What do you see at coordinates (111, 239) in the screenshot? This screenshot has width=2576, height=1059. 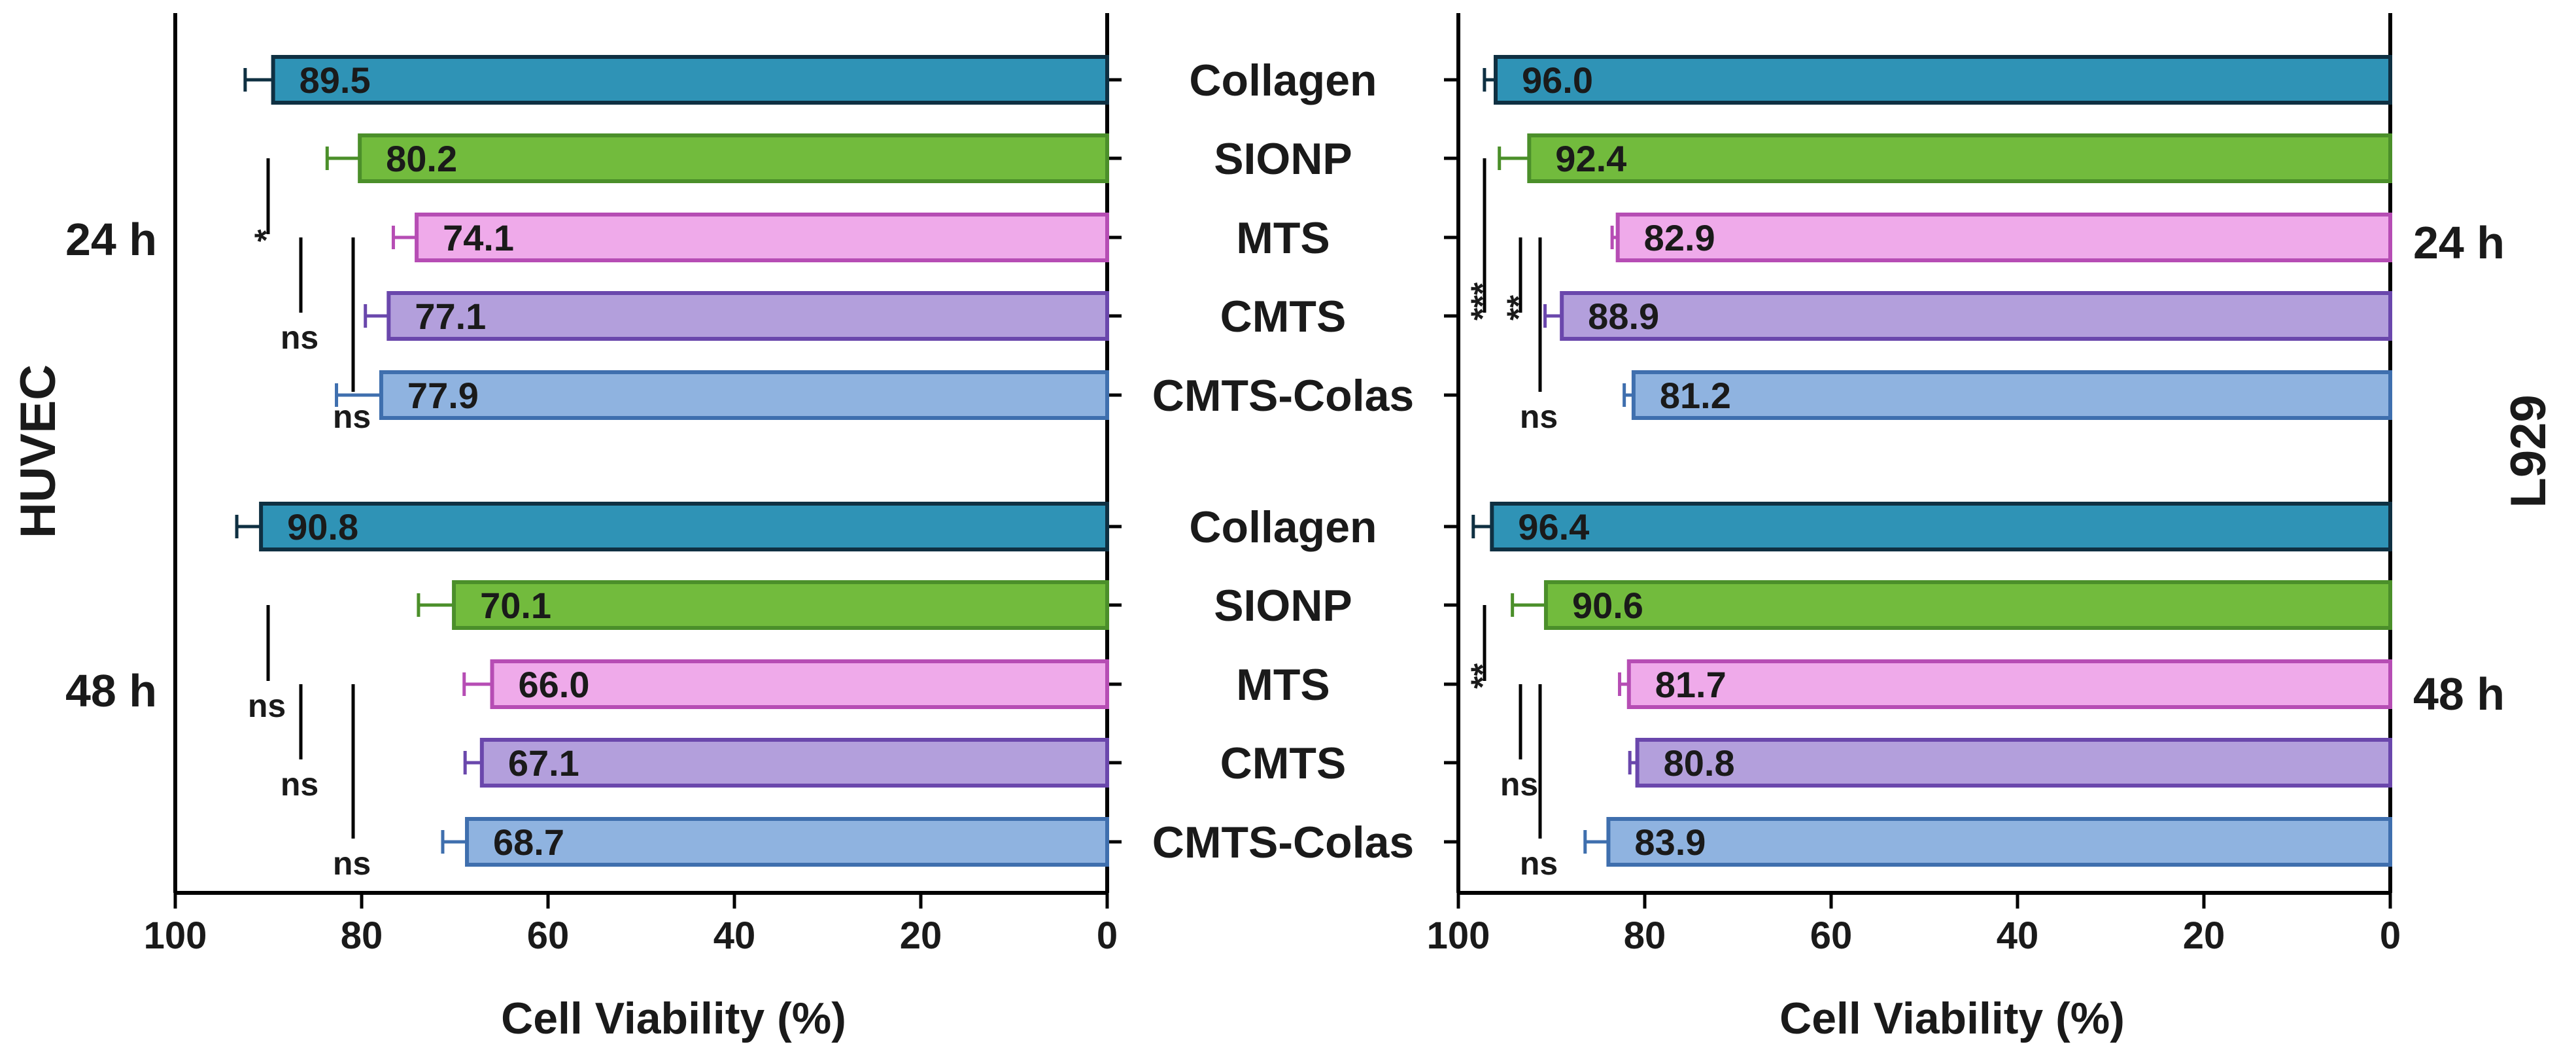 I see `left-24h-label: 24 h` at bounding box center [111, 239].